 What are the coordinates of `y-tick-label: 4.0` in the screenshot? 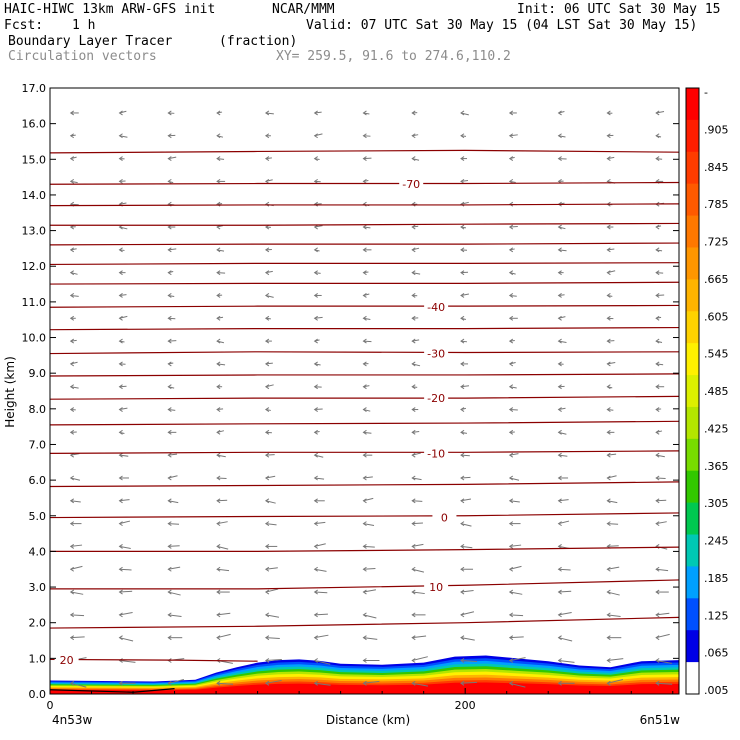 It's located at (38, 551).